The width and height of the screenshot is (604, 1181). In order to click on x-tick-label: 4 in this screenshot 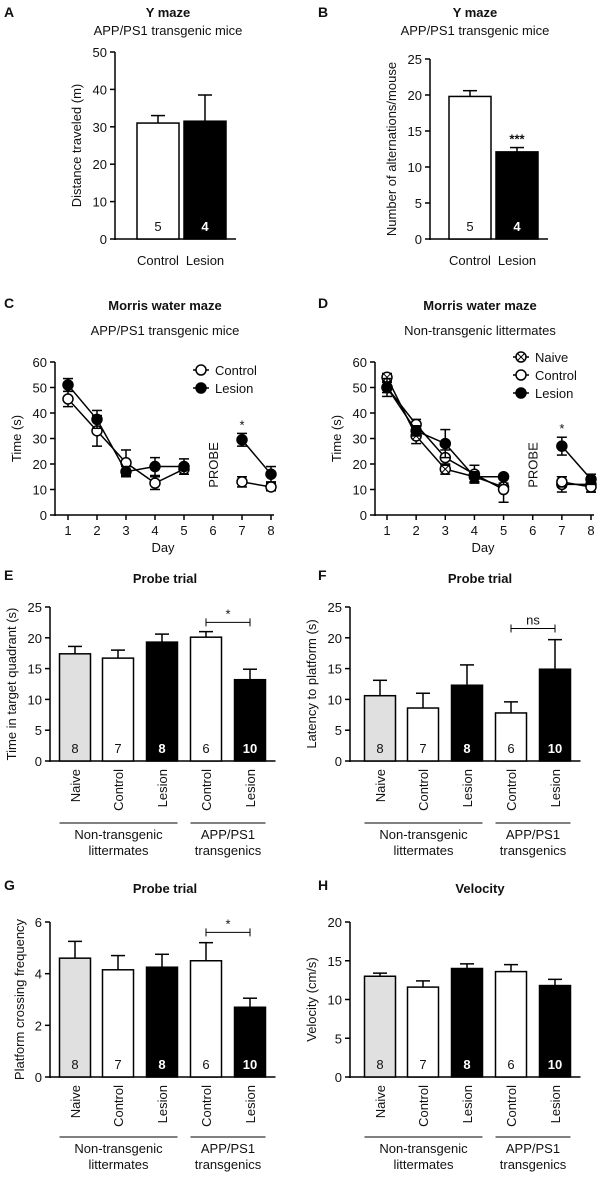, I will do `click(154, 530)`.